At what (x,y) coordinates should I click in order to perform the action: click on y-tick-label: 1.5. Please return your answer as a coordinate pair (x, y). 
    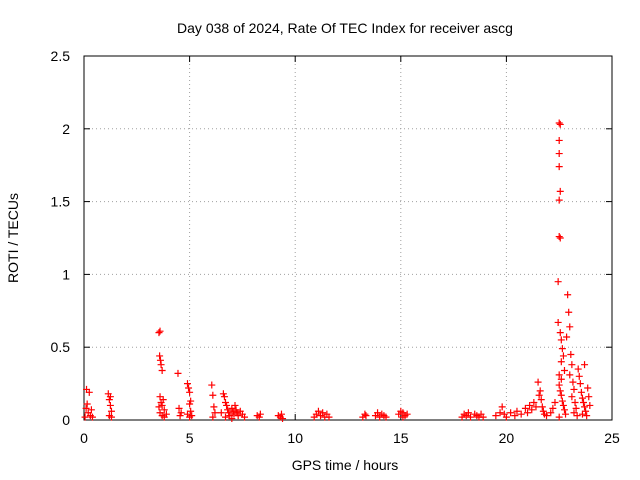
    Looking at the image, I should click on (61, 202).